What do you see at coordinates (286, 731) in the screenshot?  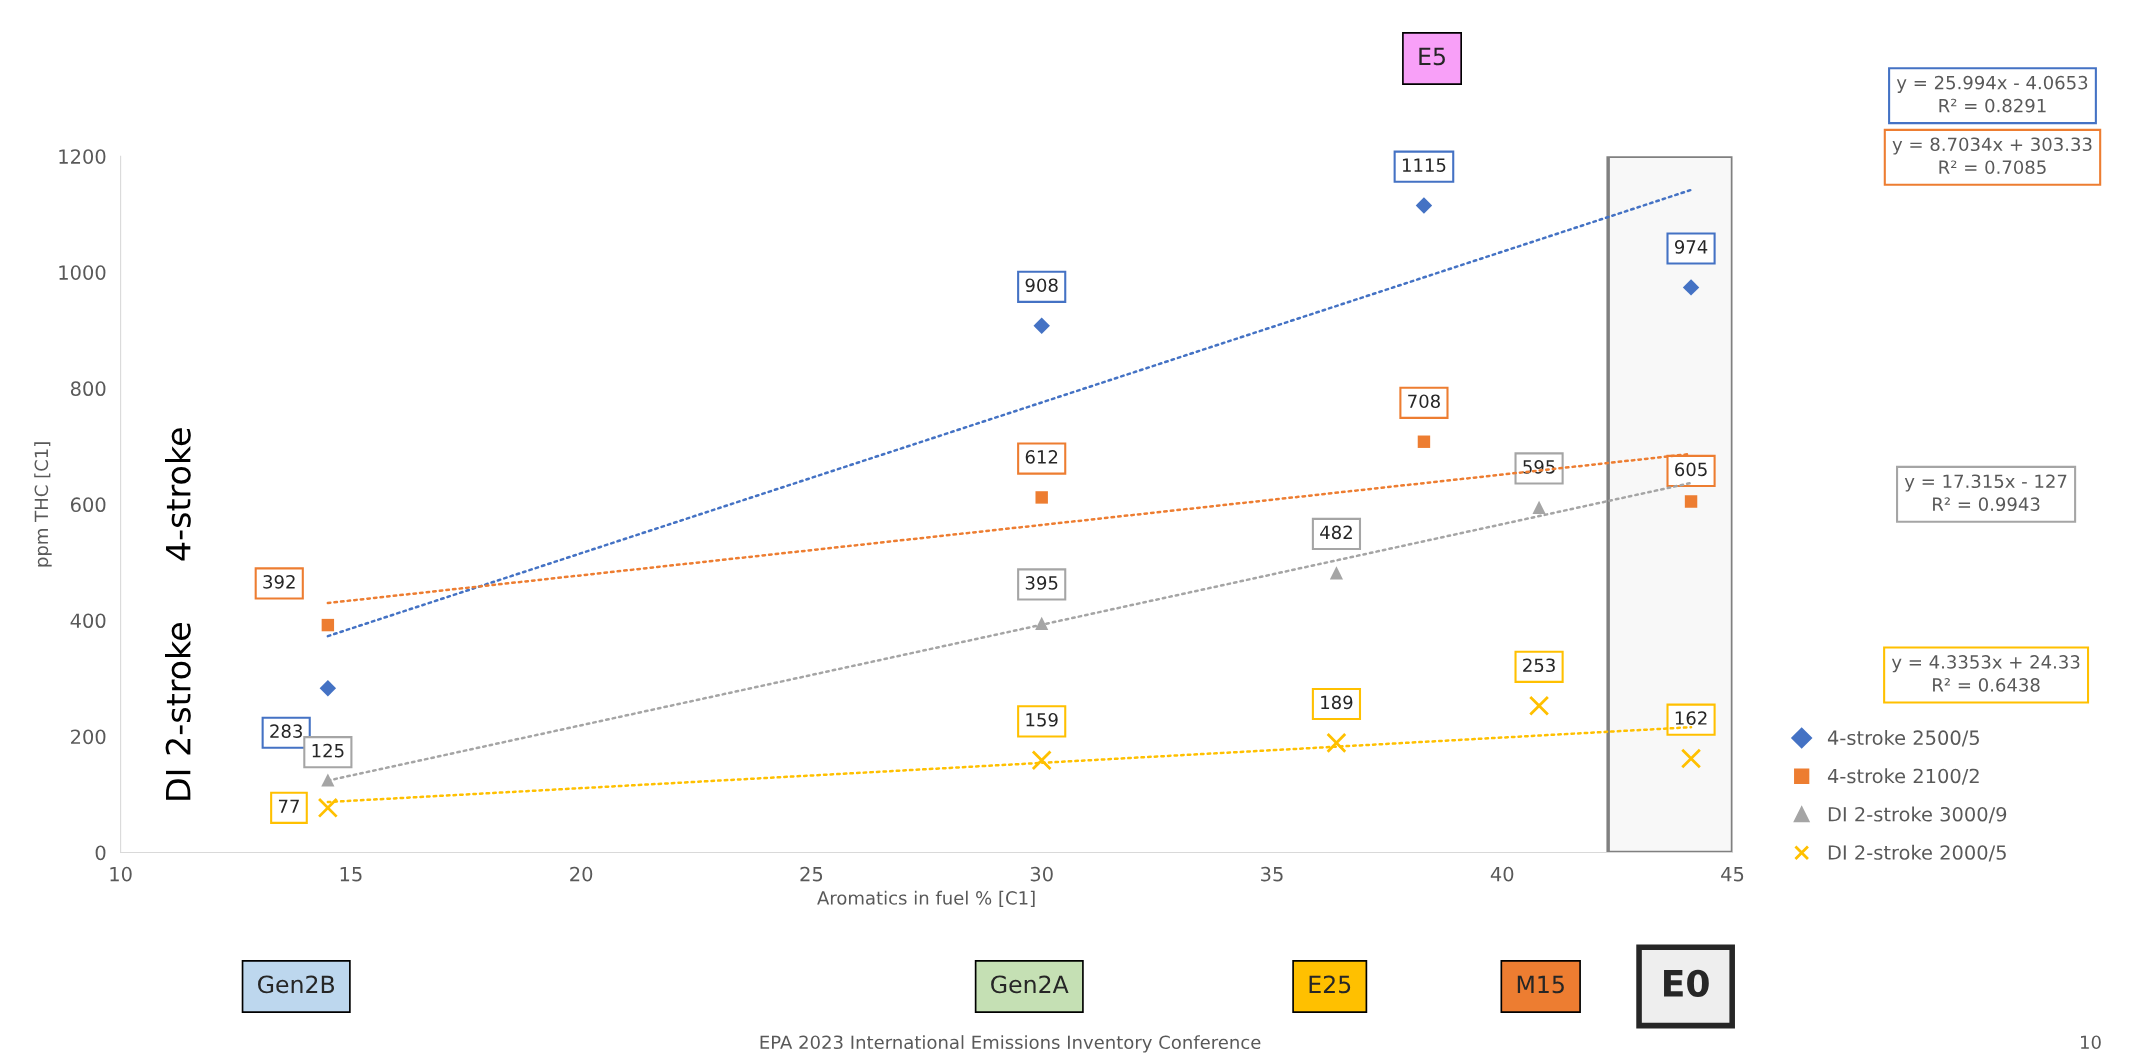 I see `data-label: 283` at bounding box center [286, 731].